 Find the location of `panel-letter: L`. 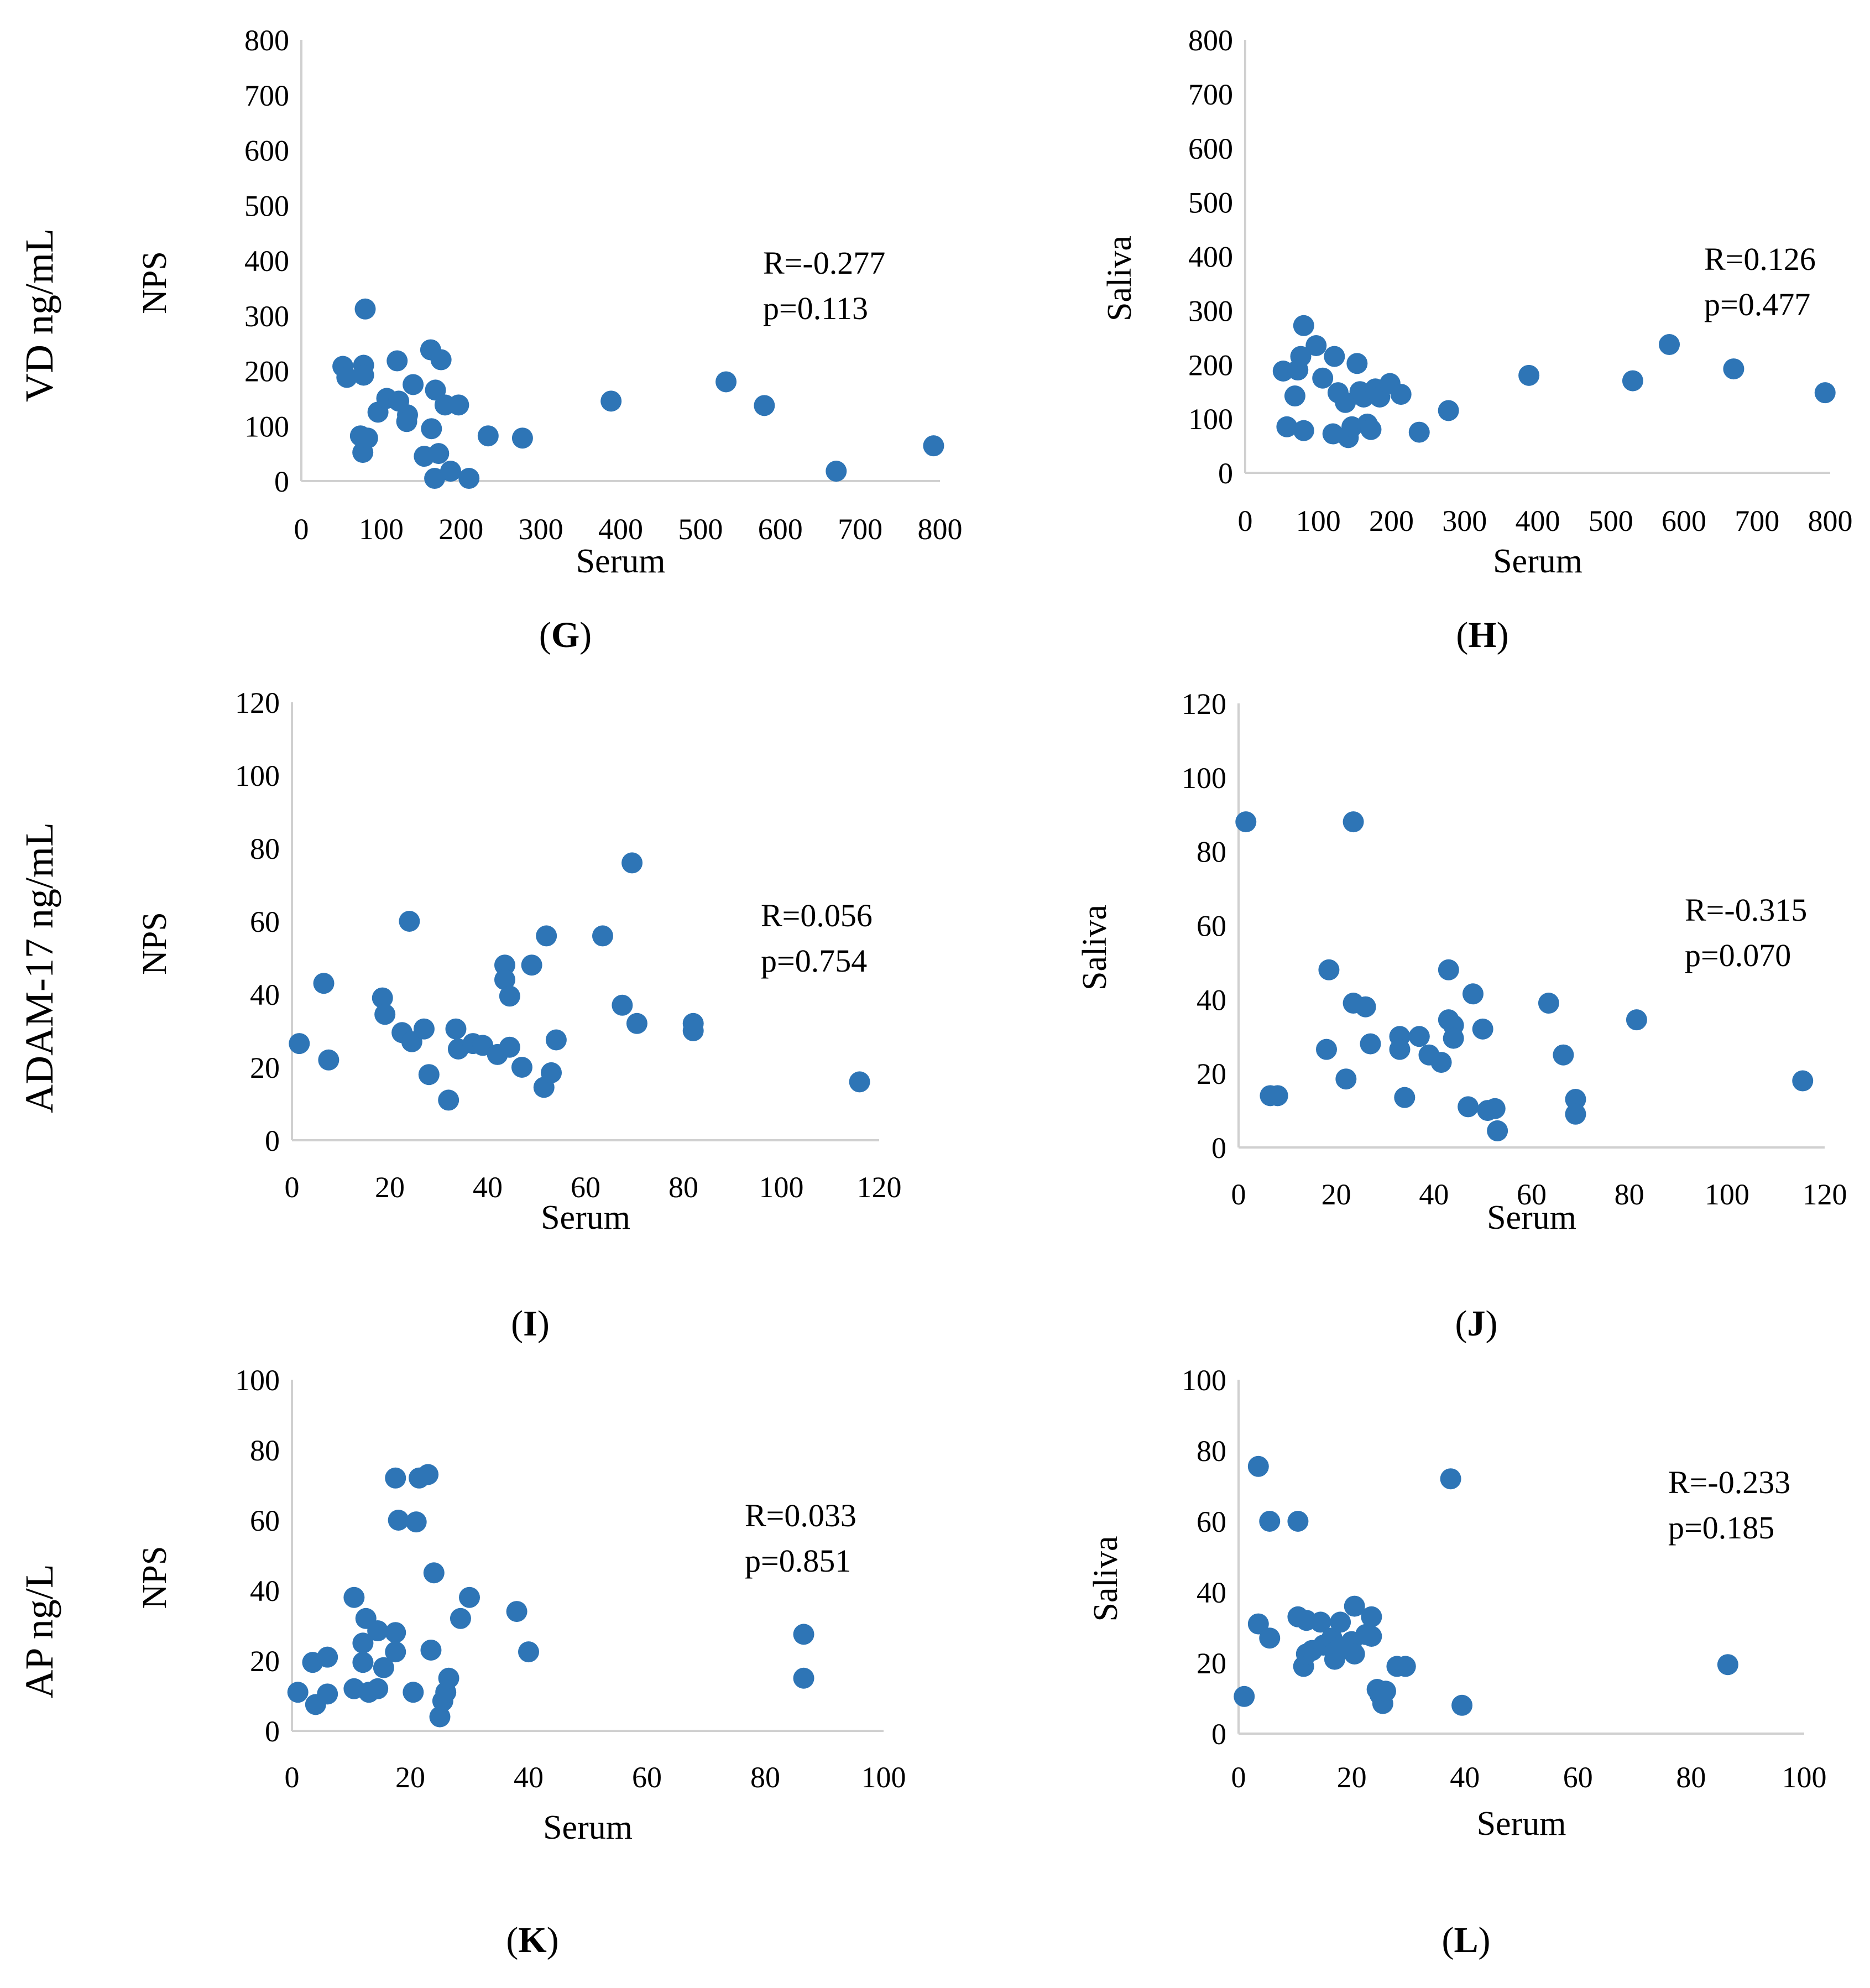

panel-letter: L is located at coordinates (1466, 1940).